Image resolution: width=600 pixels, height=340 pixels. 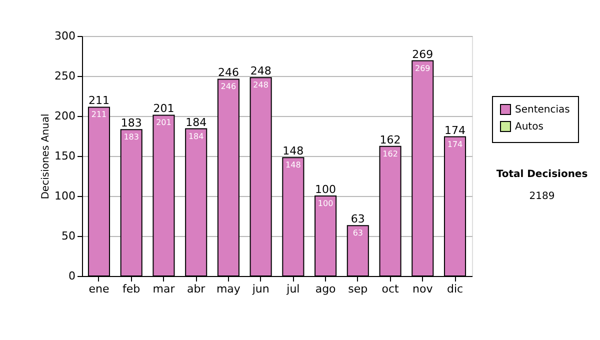 I want to click on x-tick-label: feb, so click(x=131, y=289).